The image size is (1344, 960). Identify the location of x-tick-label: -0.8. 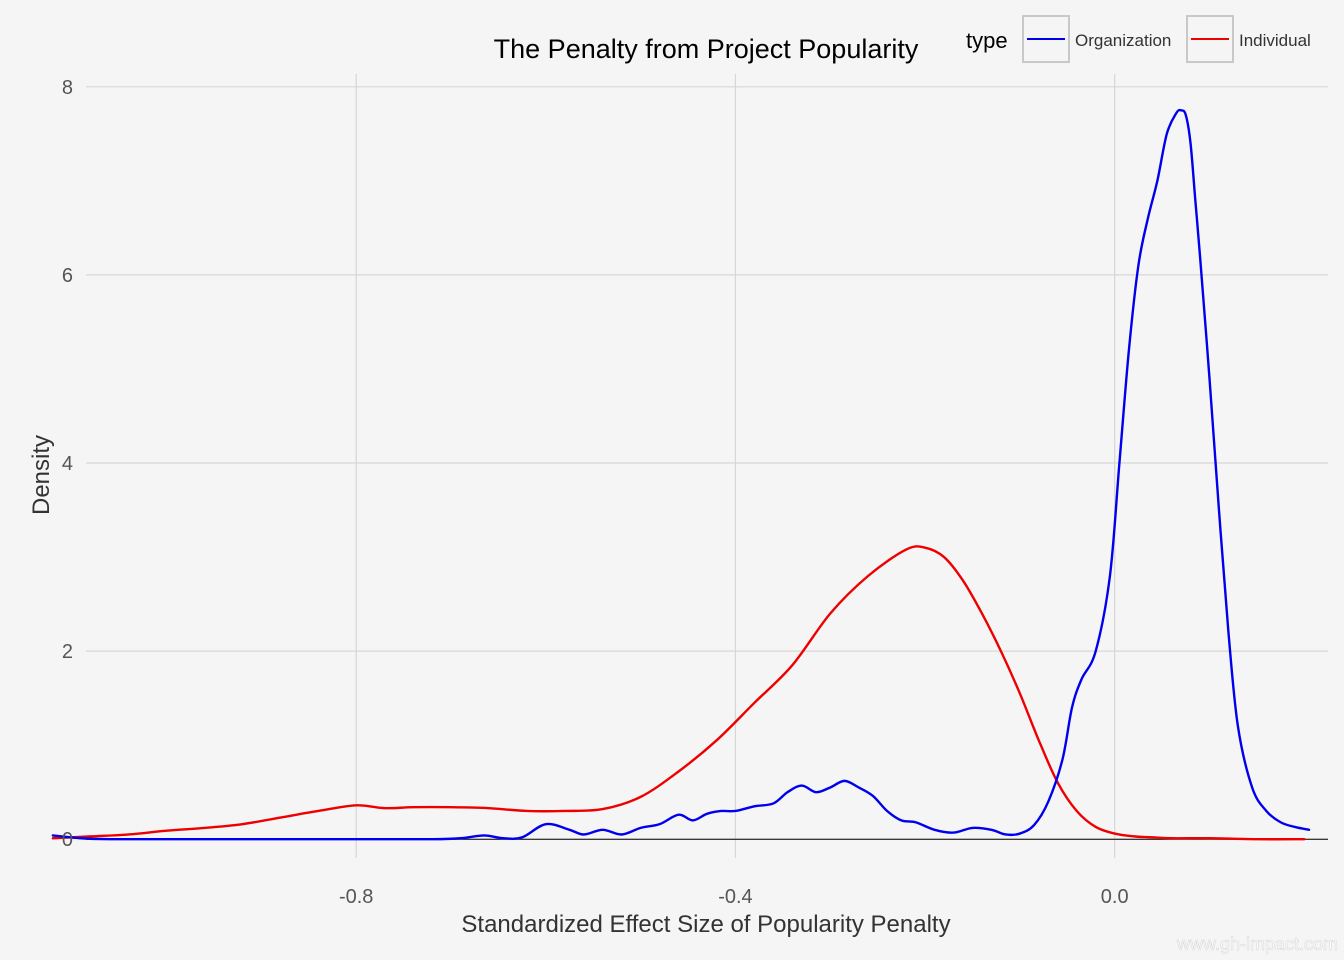
(356, 897).